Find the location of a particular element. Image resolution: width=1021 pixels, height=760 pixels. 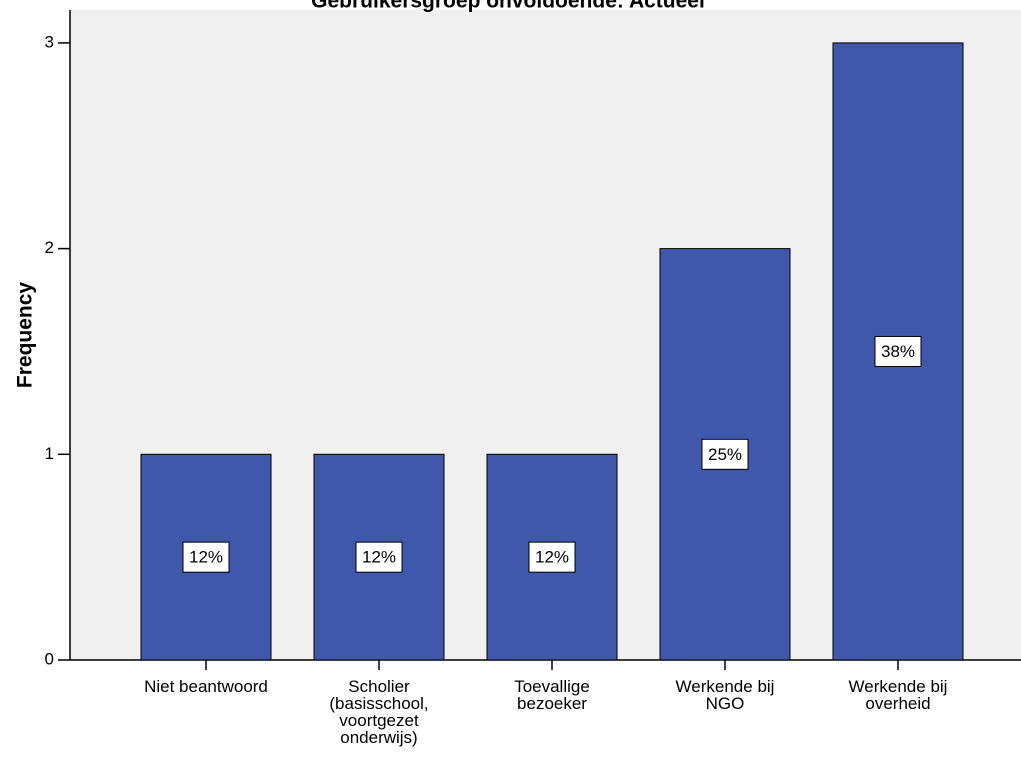

x-tick-label-line: Niet beantwoord is located at coordinates (206, 686).